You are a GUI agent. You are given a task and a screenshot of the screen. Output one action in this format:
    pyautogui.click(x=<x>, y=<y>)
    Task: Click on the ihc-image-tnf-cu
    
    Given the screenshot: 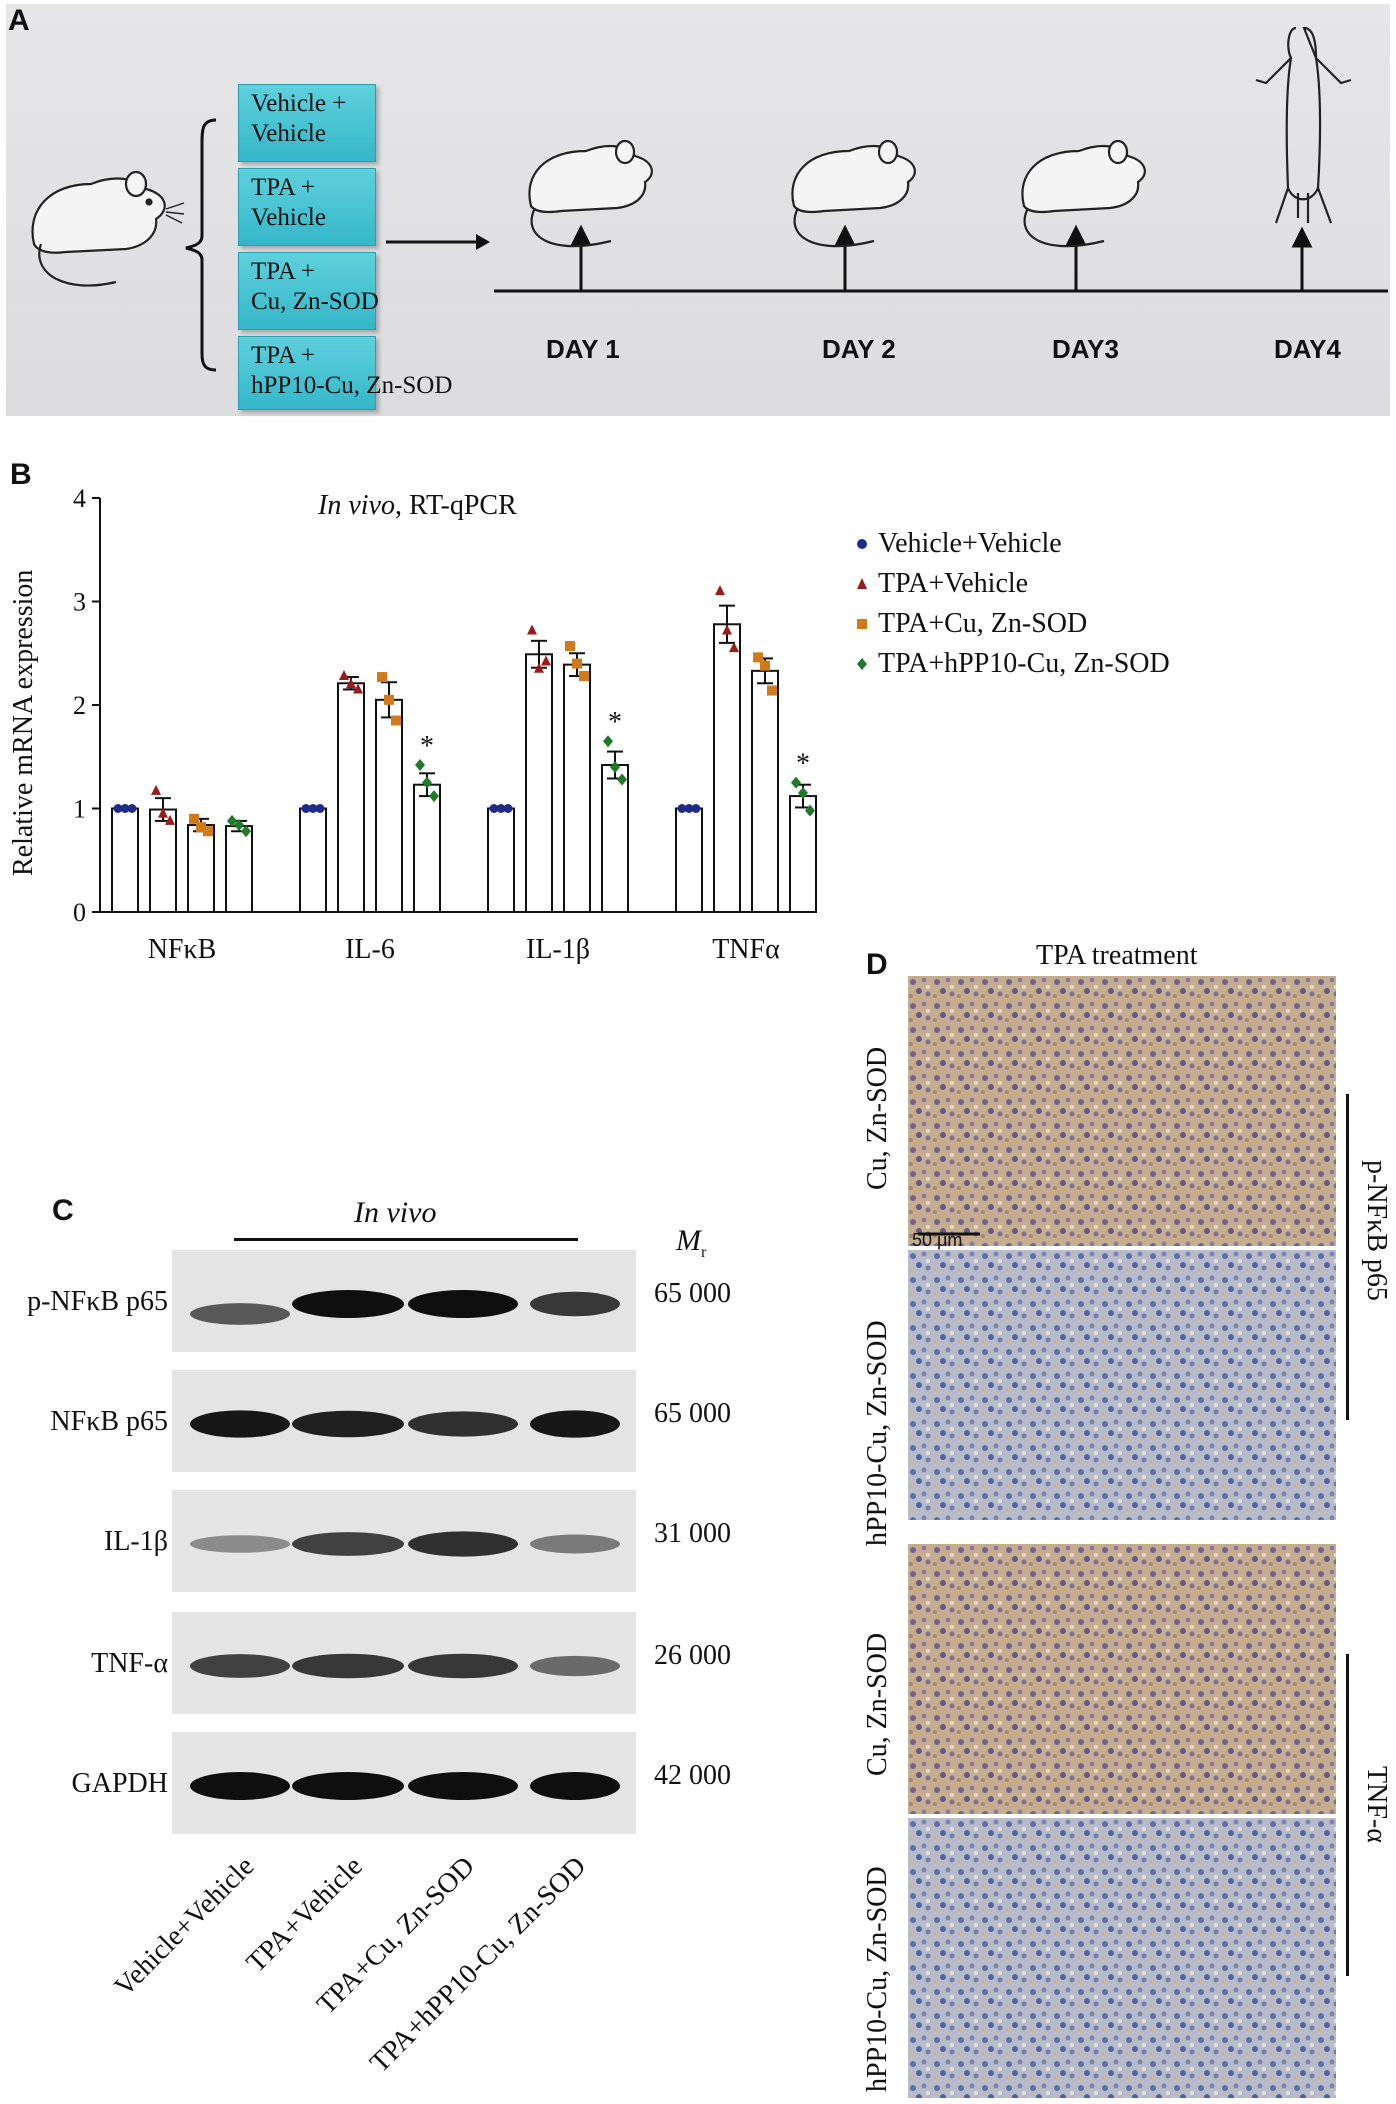 What is the action you would take?
    pyautogui.click(x=1122, y=1679)
    